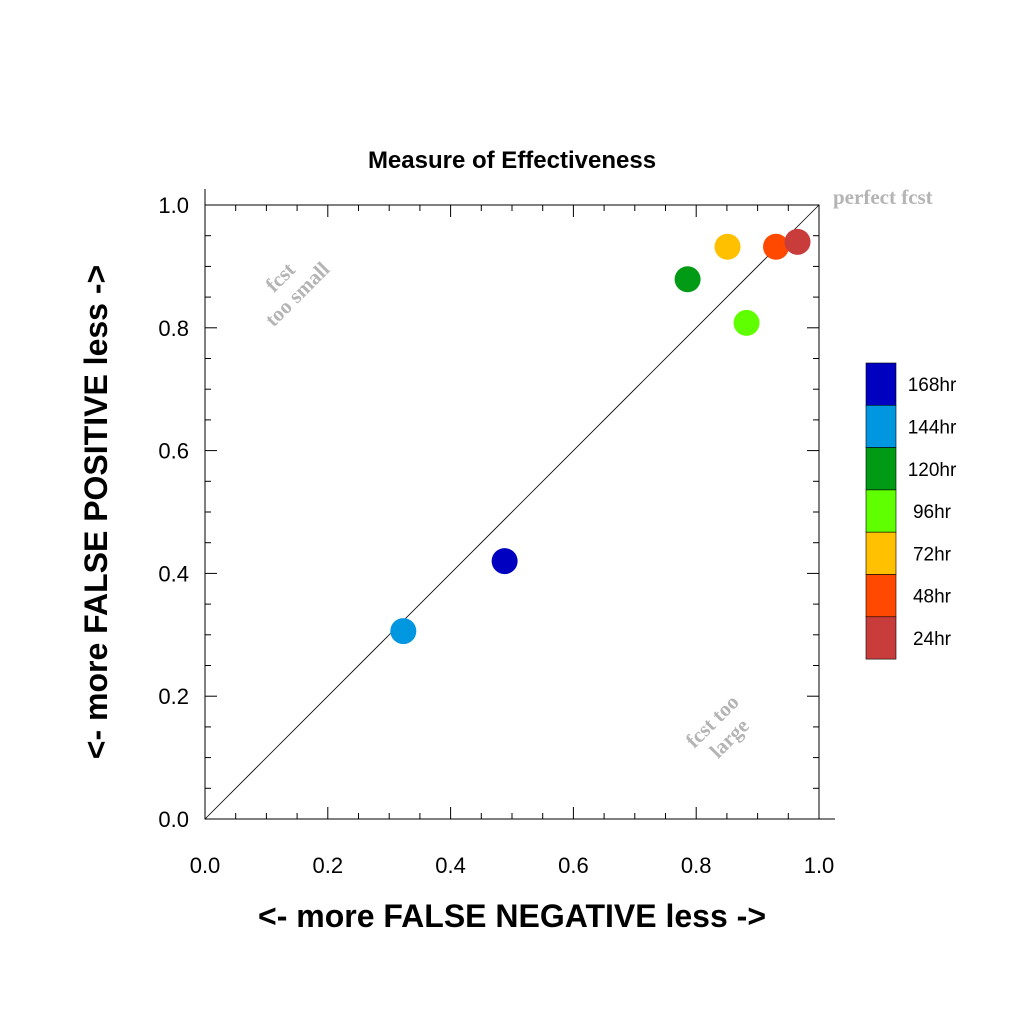 This screenshot has height=1024, width=1024. What do you see at coordinates (205, 865) in the screenshot?
I see `x-tick-label: 0.0` at bounding box center [205, 865].